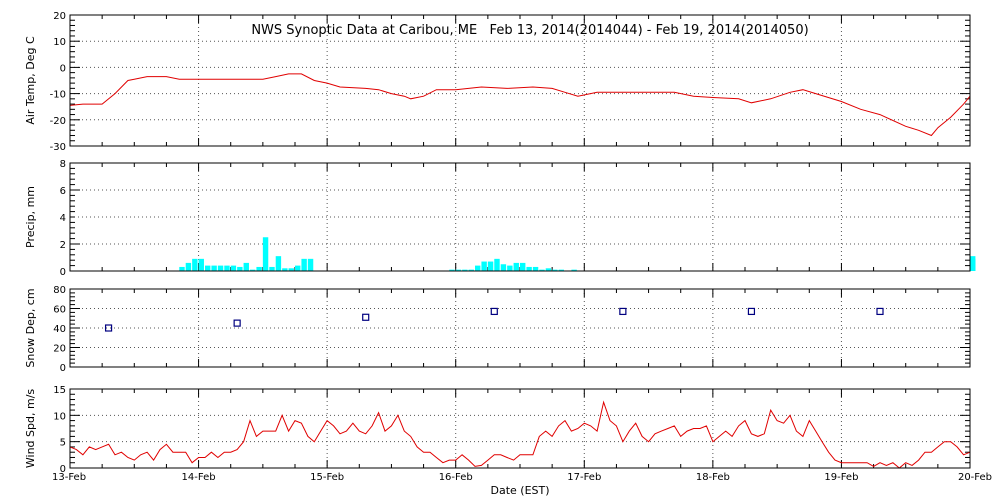 This screenshot has height=500, width=1000. What do you see at coordinates (63, 191) in the screenshot?
I see `y-tick-label: 6` at bounding box center [63, 191].